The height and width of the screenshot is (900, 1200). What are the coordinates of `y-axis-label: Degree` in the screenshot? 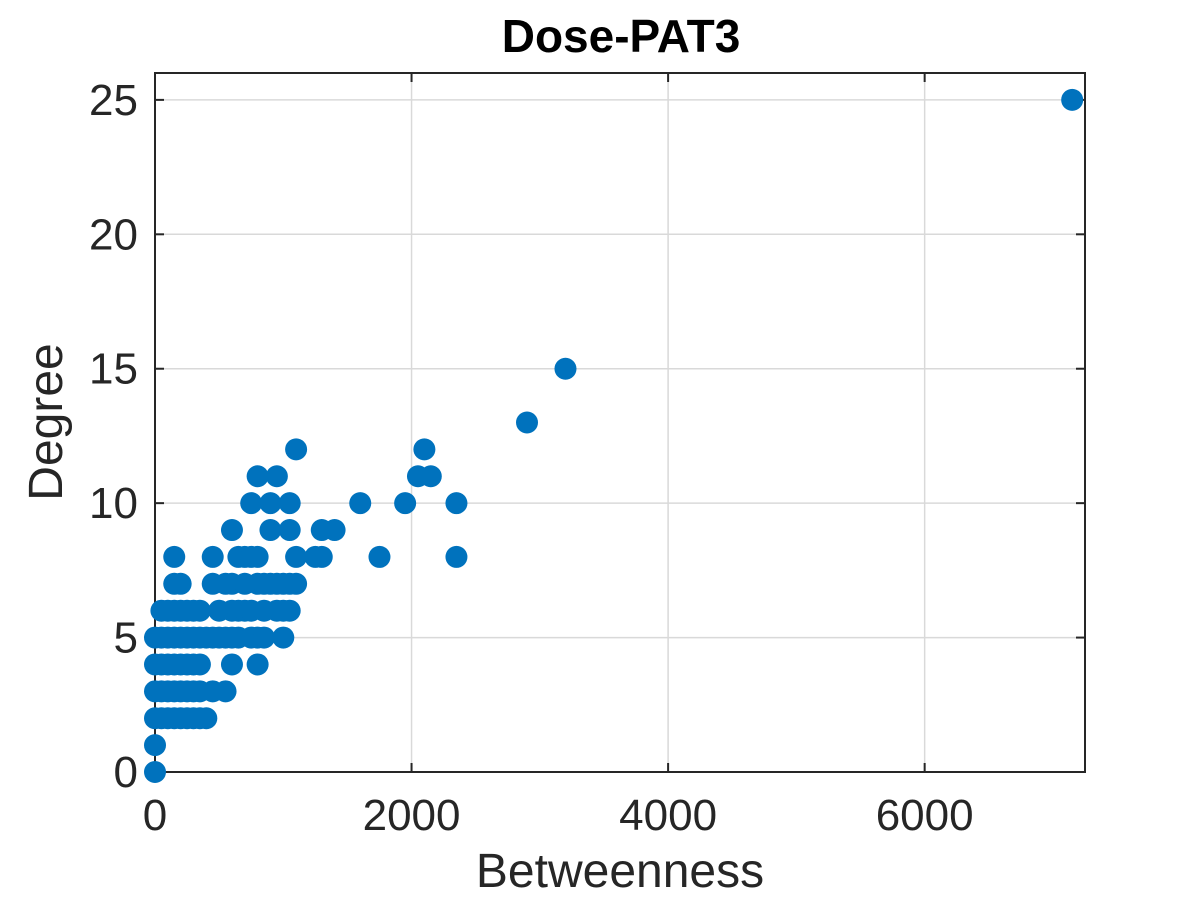 It's located at (46, 421).